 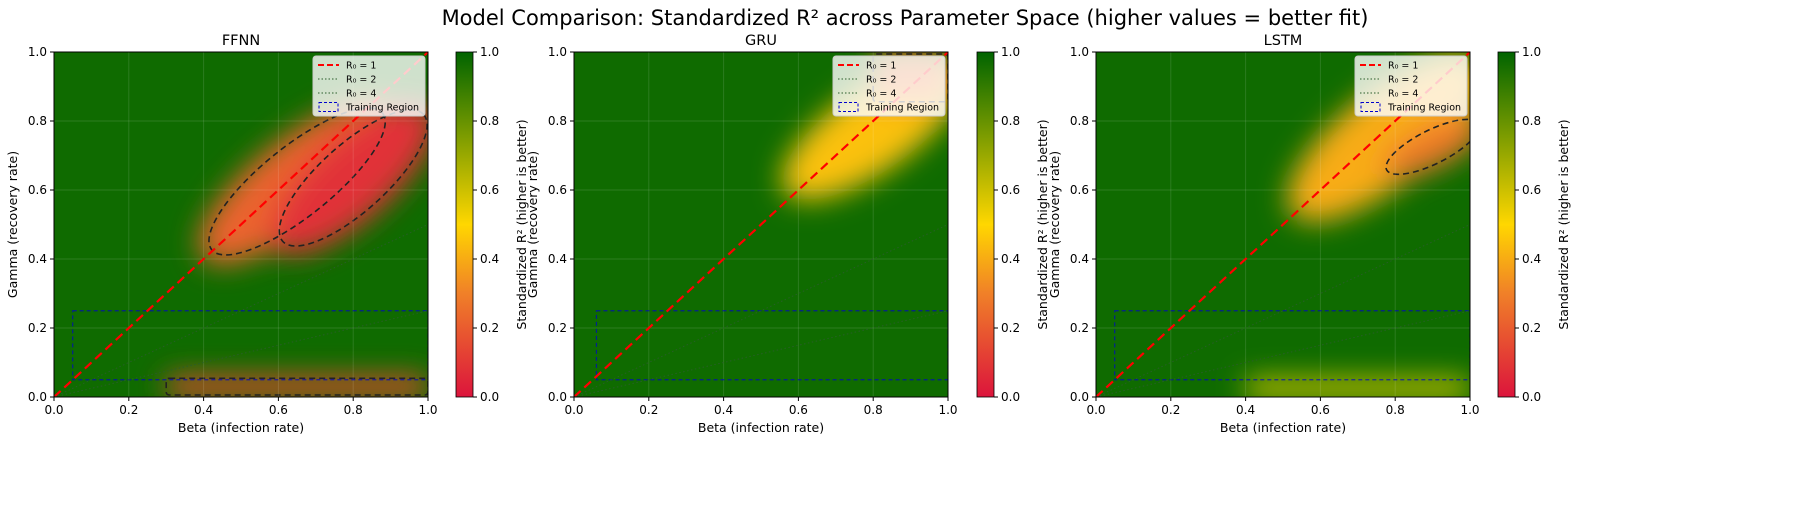 What do you see at coordinates (241, 41) in the screenshot?
I see `panel-title: FFNN` at bounding box center [241, 41].